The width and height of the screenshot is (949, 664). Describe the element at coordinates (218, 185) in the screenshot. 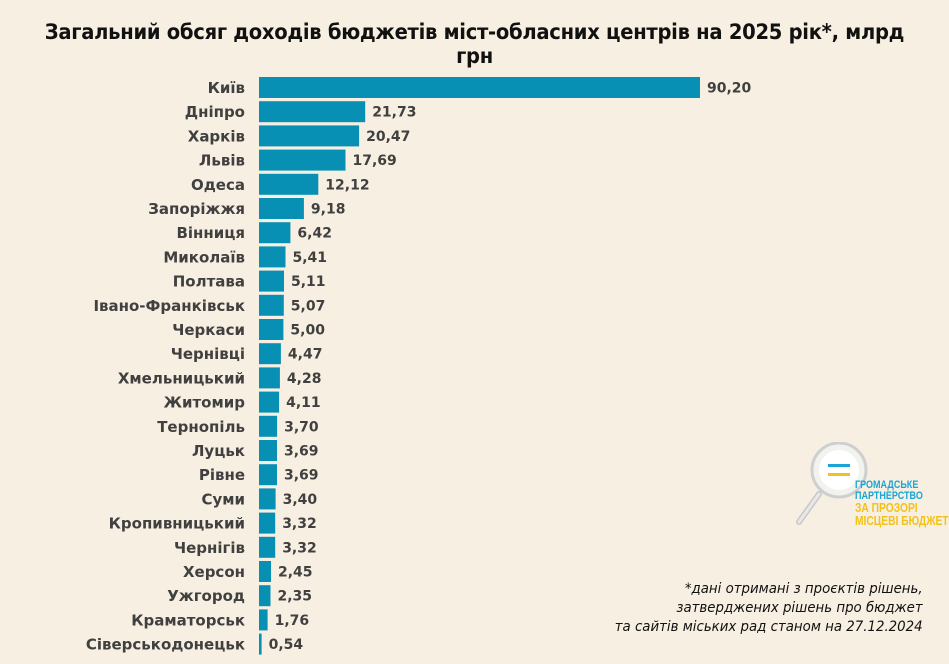

I see `category-label: Одеса` at that location.